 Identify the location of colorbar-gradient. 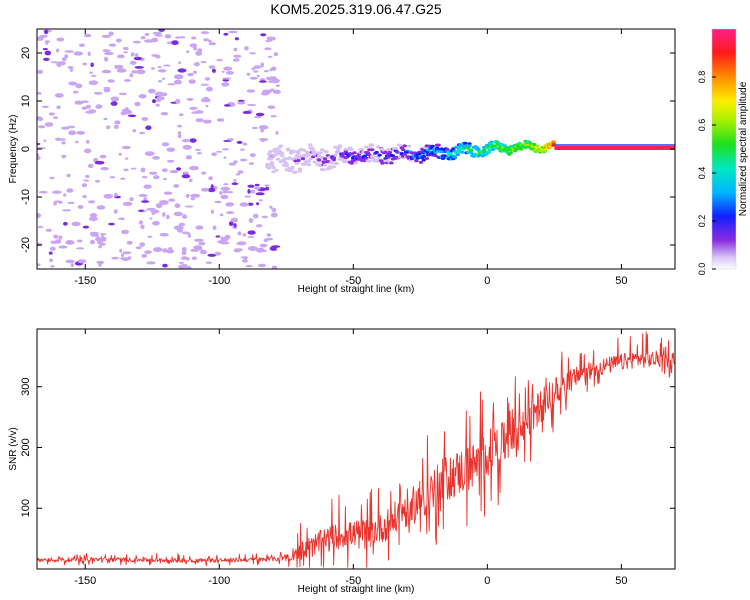
(724, 149).